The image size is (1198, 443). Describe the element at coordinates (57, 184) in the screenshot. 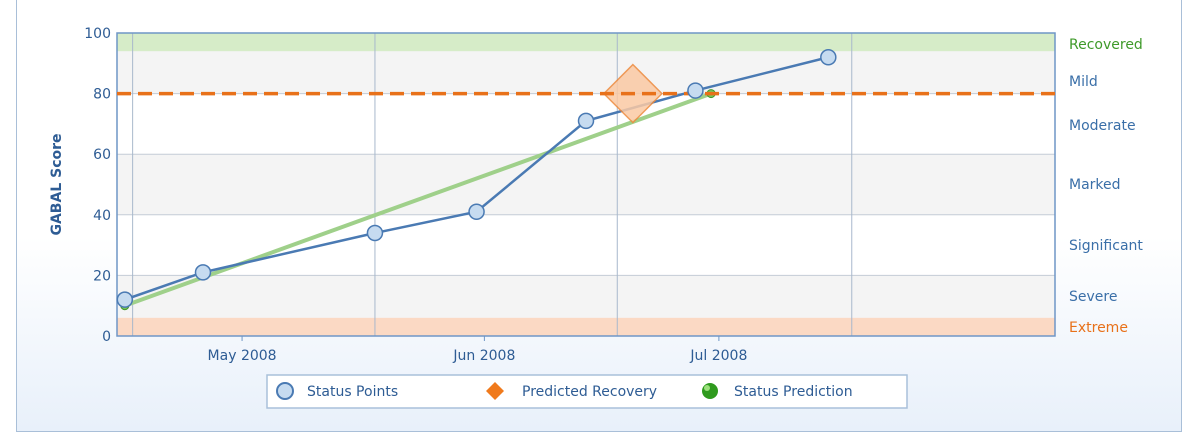

I see `y-axis-title: GABAL Score` at that location.